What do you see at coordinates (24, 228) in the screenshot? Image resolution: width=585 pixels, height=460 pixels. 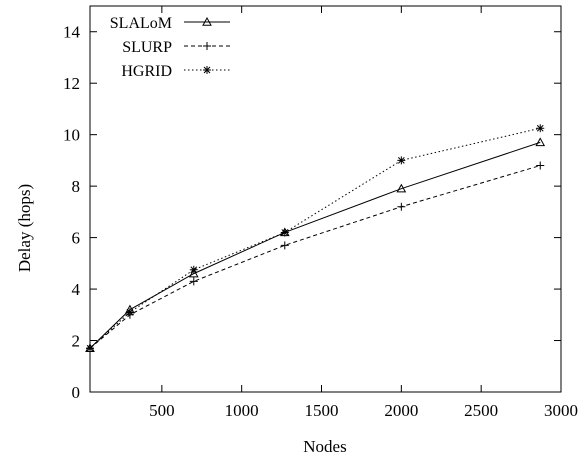 I see `y-axis-label: Delay (hops)` at bounding box center [24, 228].